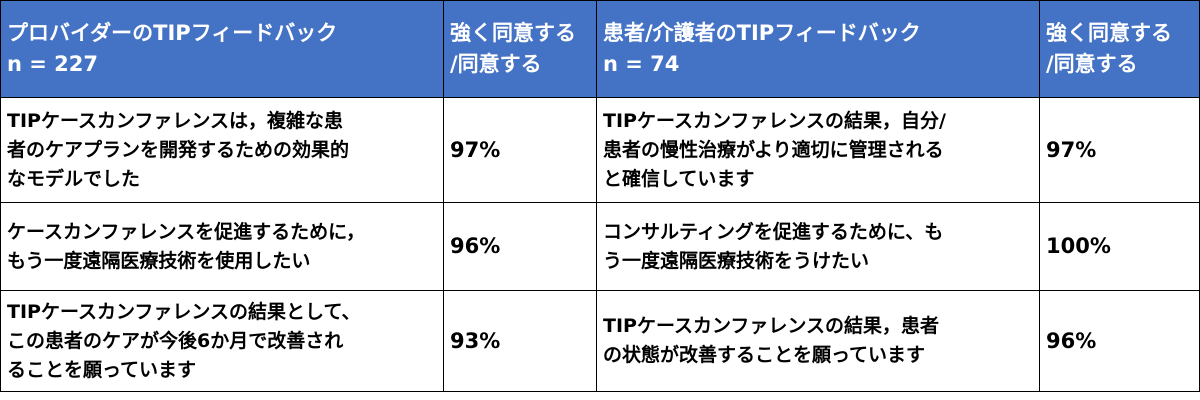 The height and width of the screenshot is (400, 1200). Describe the element at coordinates (102, 369) in the screenshot. I see `statement-line: ることを願っています` at that location.